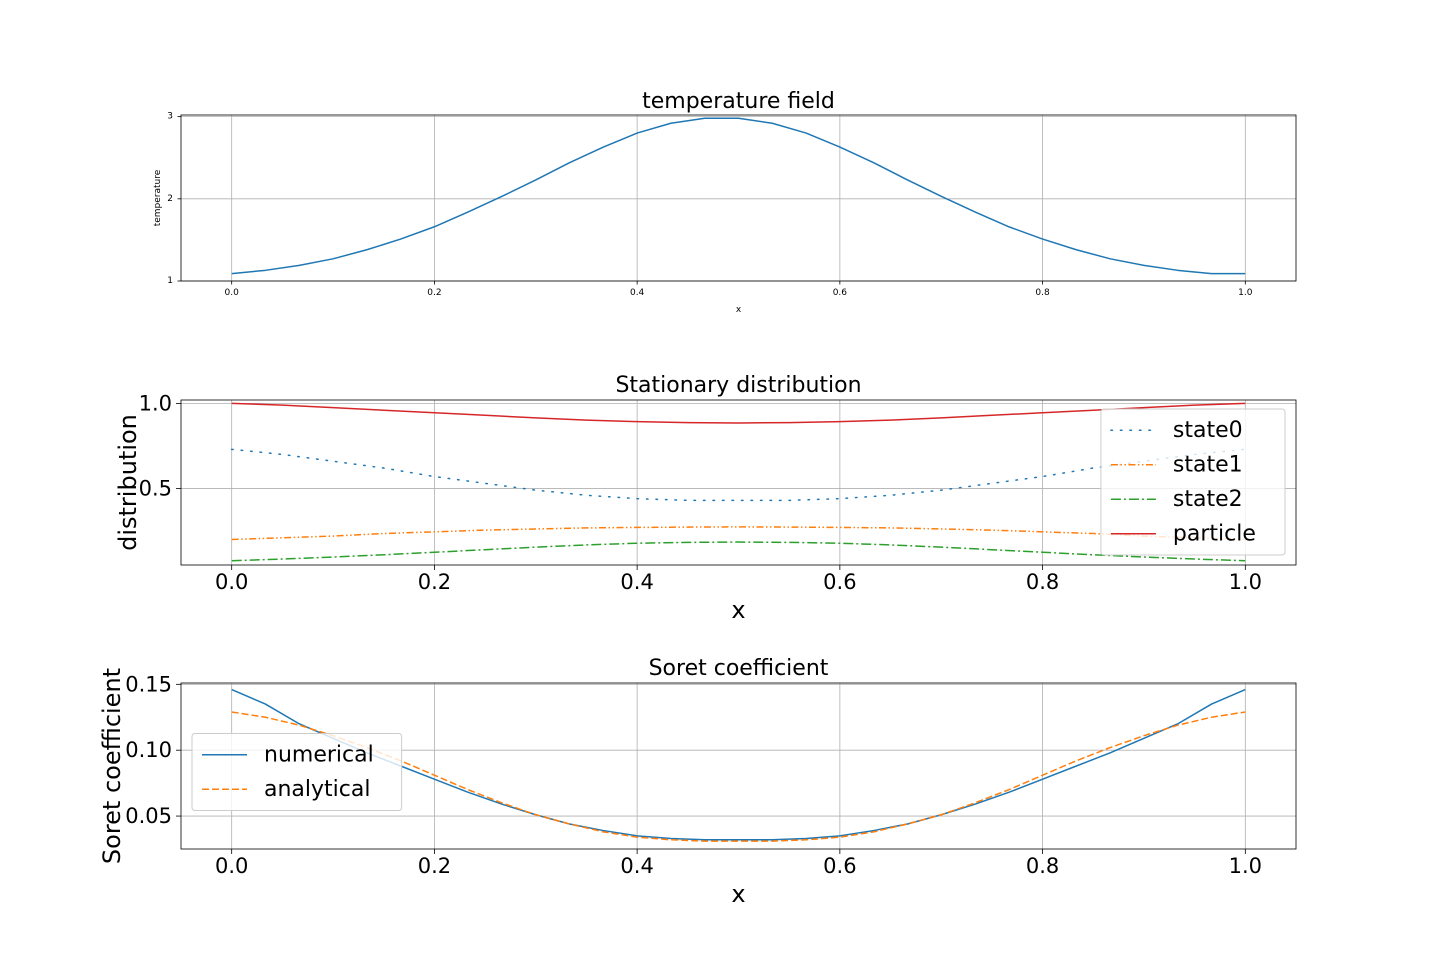  I want to click on chart-title: temperature field, so click(738, 101).